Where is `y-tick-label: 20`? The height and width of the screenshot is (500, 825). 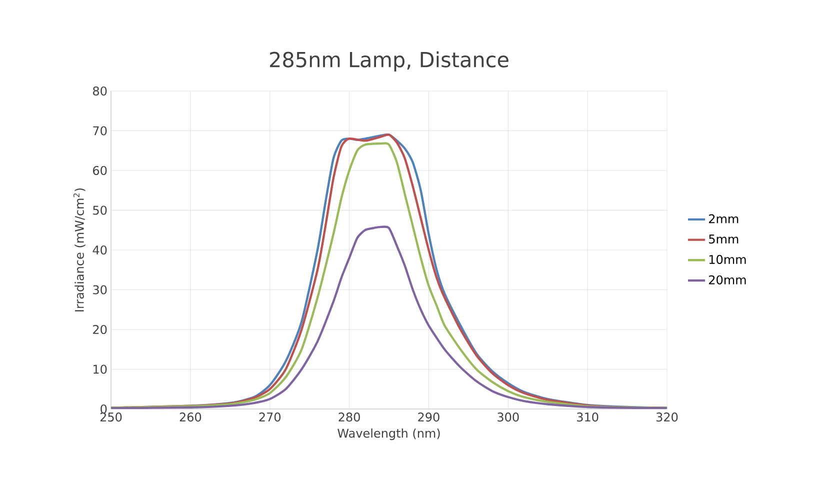
y-tick-label: 20 is located at coordinates (100, 329).